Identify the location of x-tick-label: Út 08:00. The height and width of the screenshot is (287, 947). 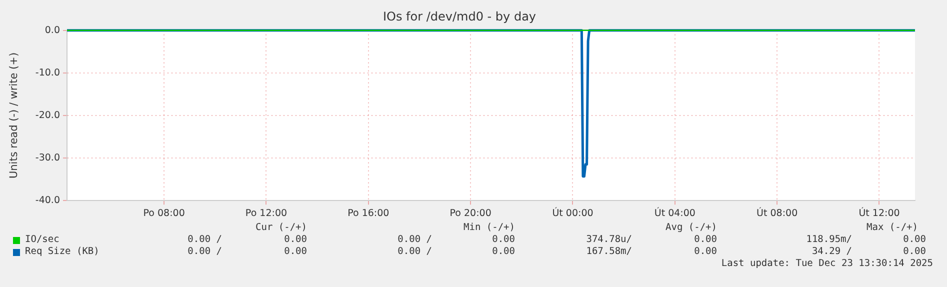
(777, 212).